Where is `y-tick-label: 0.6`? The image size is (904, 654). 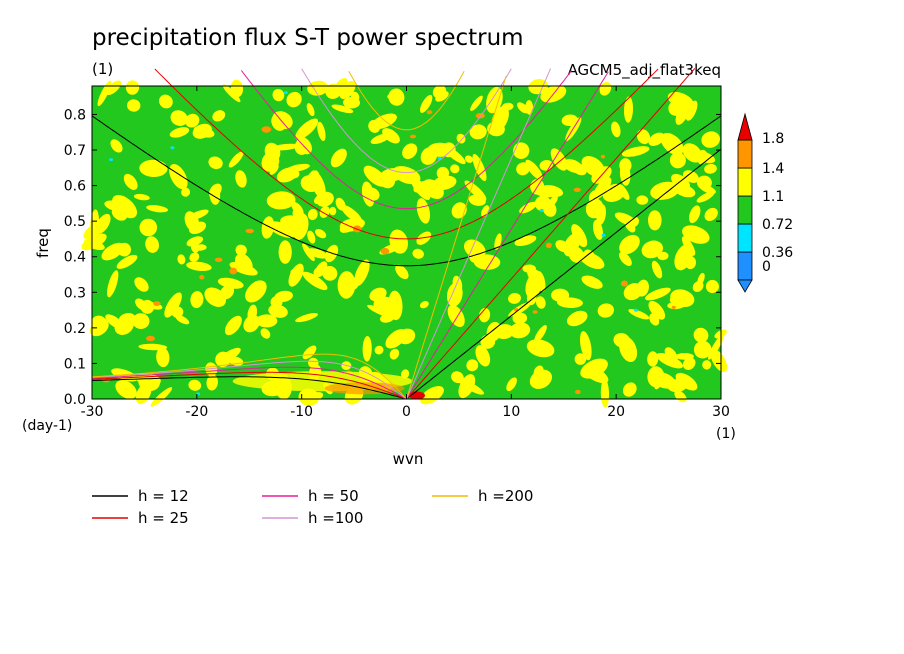 y-tick-label: 0.6 is located at coordinates (75, 187).